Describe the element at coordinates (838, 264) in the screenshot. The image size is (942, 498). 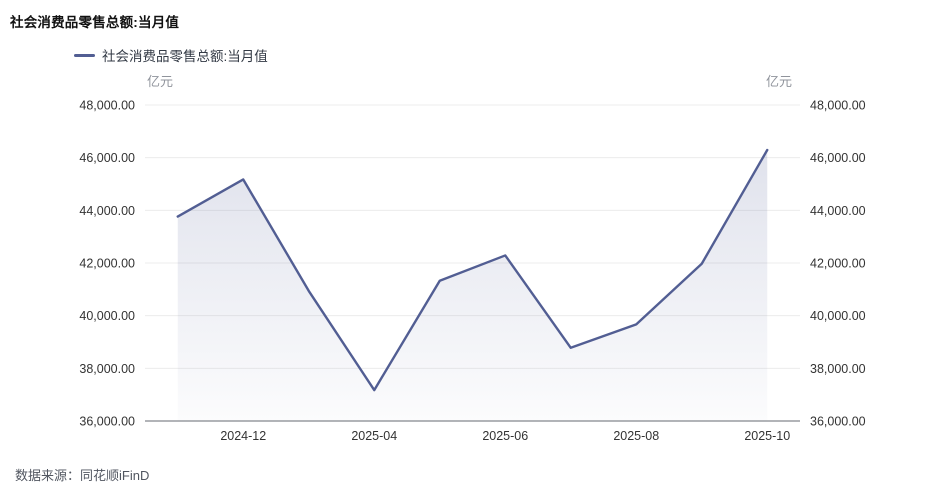
I see `ytick-right-label: 42,000.00` at that location.